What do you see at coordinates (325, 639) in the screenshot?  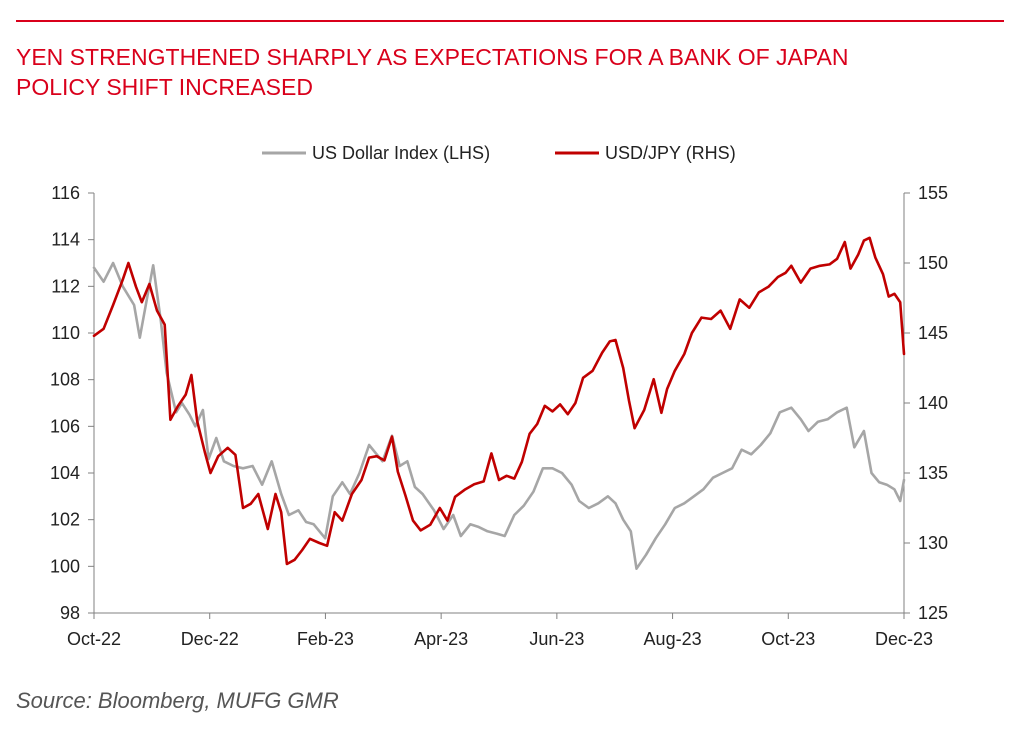 I see `x-tick-label: Feb-23` at bounding box center [325, 639].